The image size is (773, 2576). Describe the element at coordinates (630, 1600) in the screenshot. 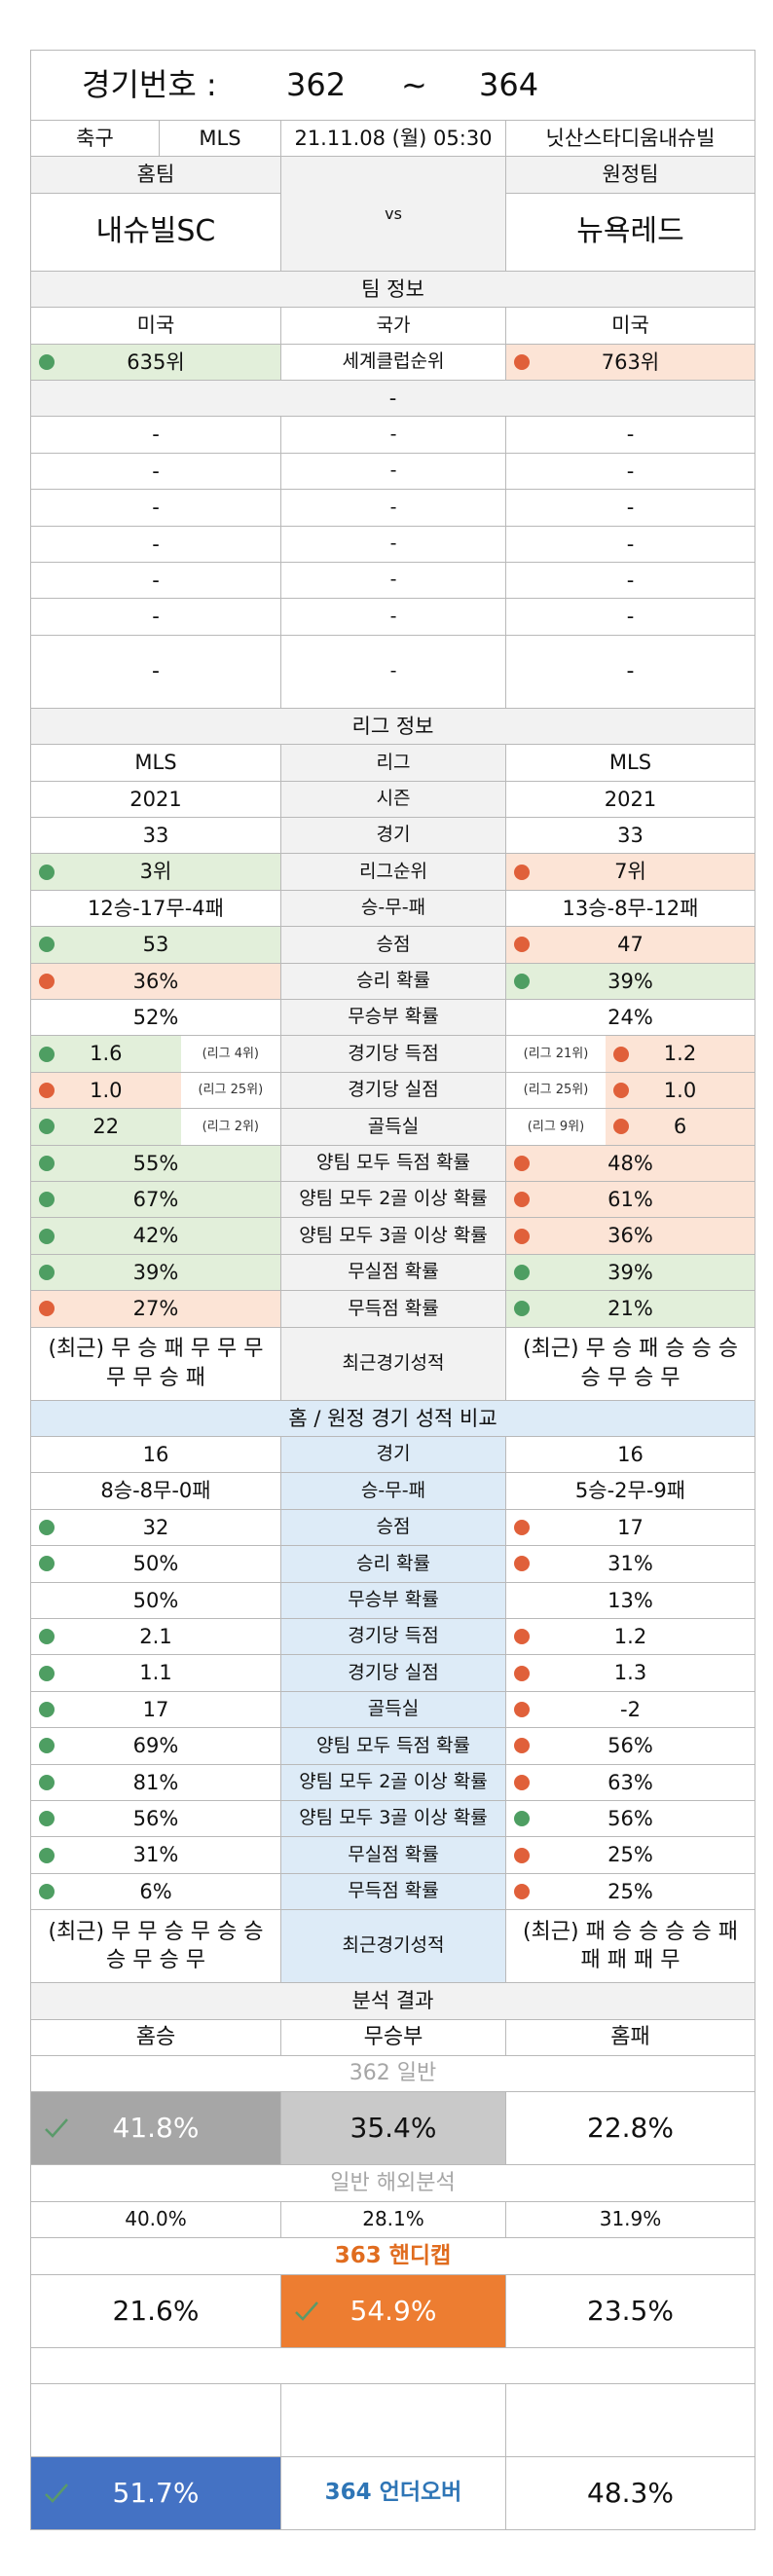

I see `value-text: 13%` at that location.